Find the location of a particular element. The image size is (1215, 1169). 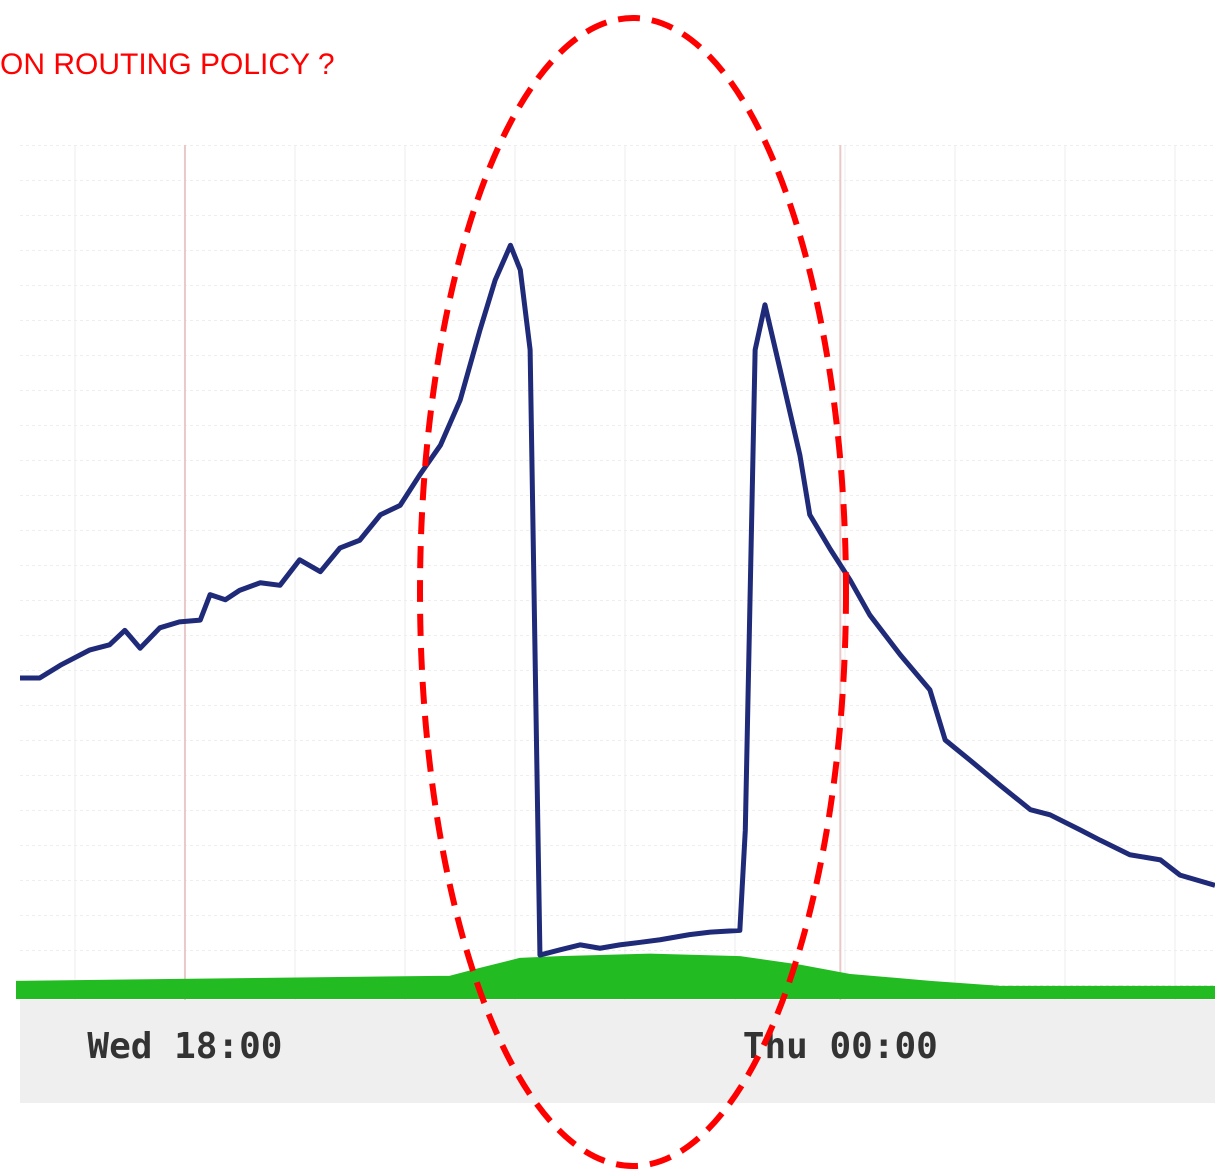

x-axis-band is located at coordinates (617, 1051).